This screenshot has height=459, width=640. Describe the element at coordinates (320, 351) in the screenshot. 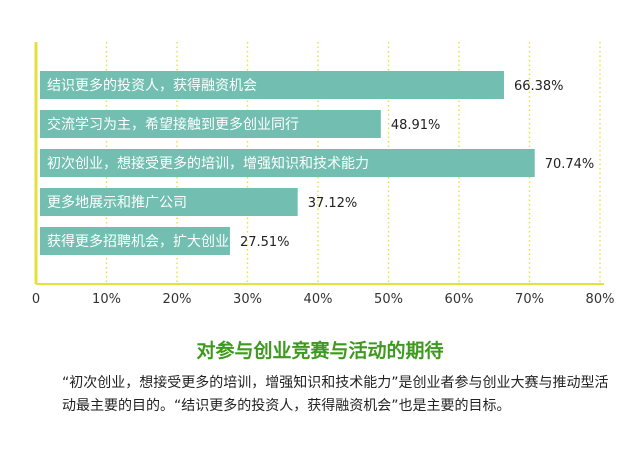

I see `chart-title: 对参与创业竞赛与活动的期待` at that location.